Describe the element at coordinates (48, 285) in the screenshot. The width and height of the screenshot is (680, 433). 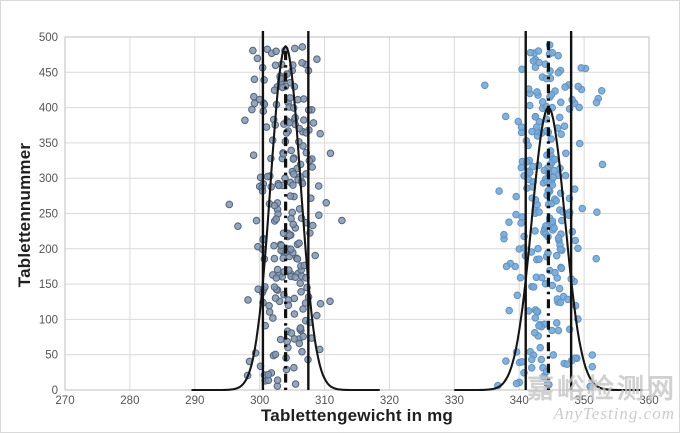
I see `y-tick-label: 150` at that location.